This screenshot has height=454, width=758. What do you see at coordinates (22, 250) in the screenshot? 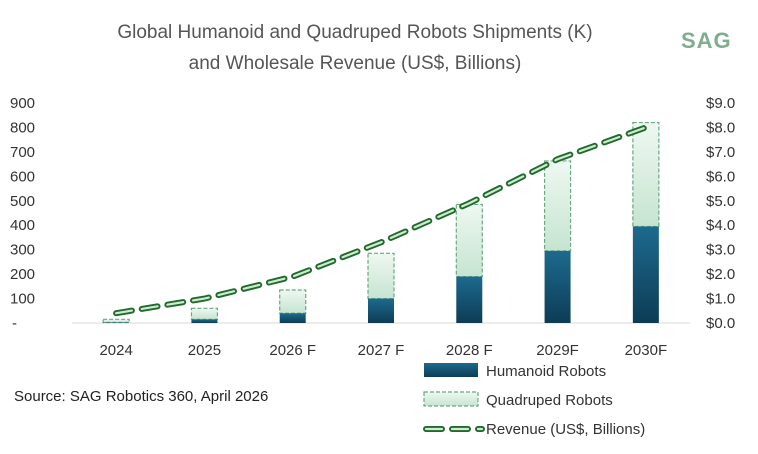
I see `y-left-tick-label: 300` at bounding box center [22, 250].